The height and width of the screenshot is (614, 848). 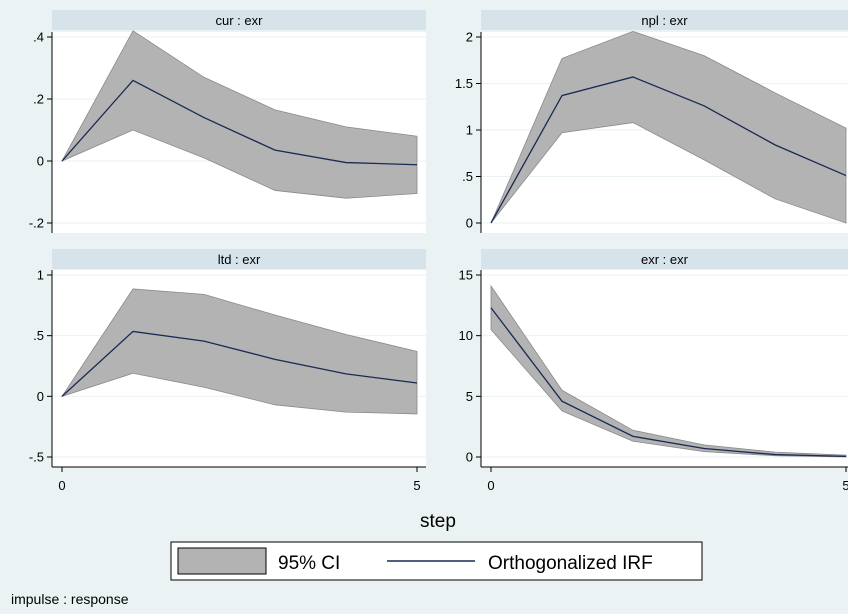 I want to click on y-tick-label: .4, so click(x=38, y=37).